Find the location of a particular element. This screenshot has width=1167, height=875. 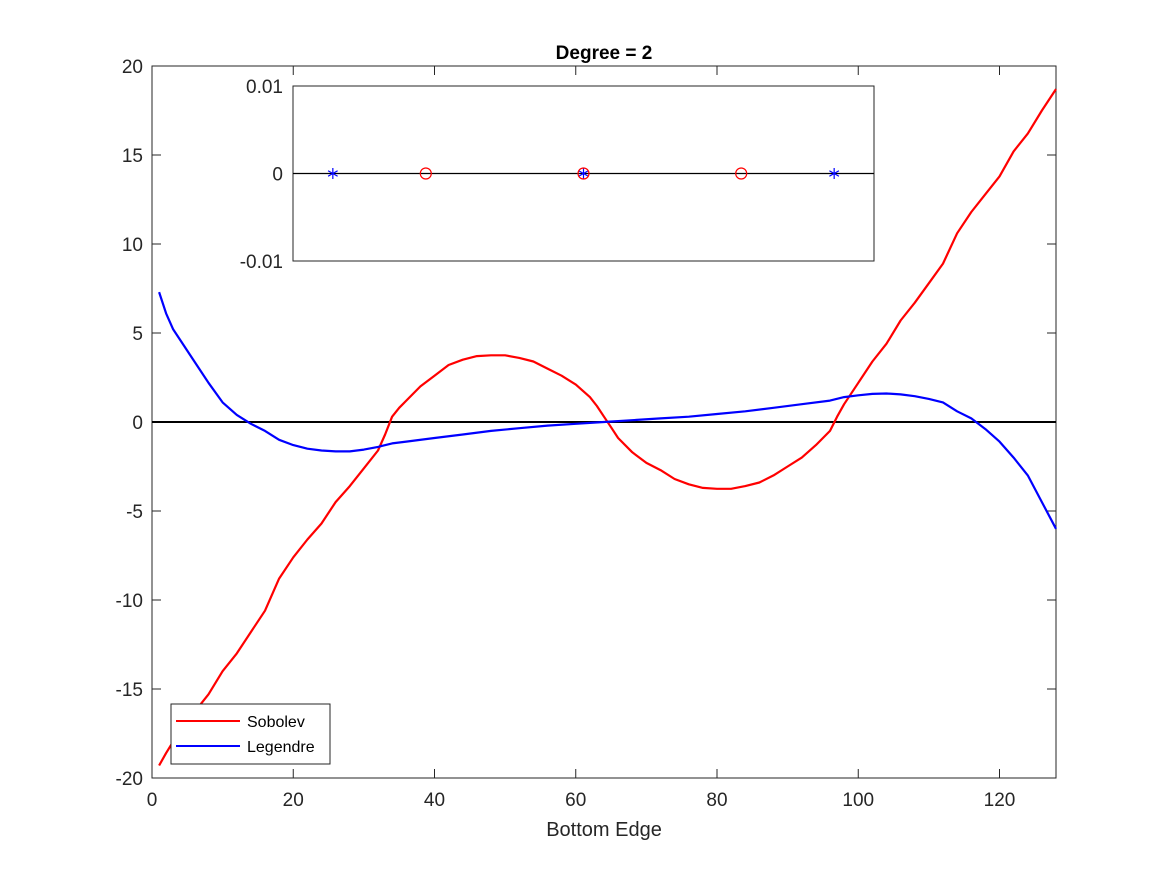

x-tick-label: 100 is located at coordinates (858, 800).